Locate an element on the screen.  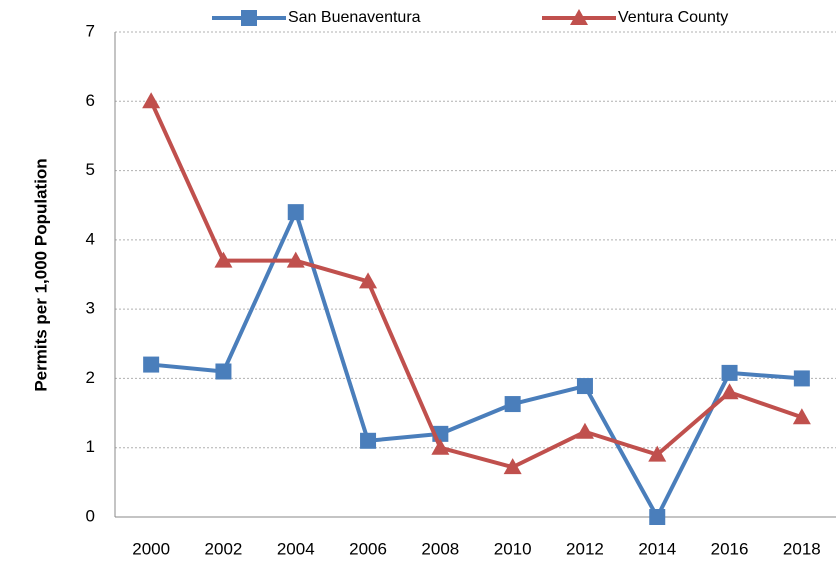
x-tick-label: 2002 is located at coordinates (224, 548).